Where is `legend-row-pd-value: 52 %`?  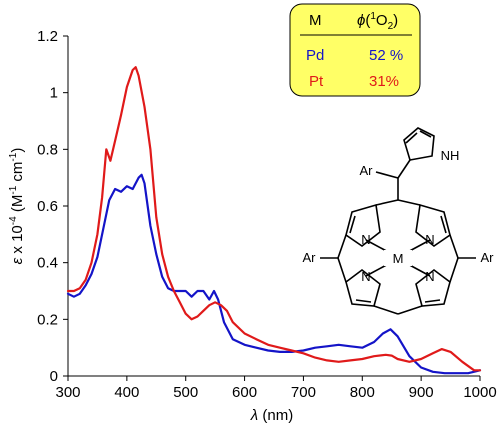
legend-row-pd-value: 52 % is located at coordinates (386, 55).